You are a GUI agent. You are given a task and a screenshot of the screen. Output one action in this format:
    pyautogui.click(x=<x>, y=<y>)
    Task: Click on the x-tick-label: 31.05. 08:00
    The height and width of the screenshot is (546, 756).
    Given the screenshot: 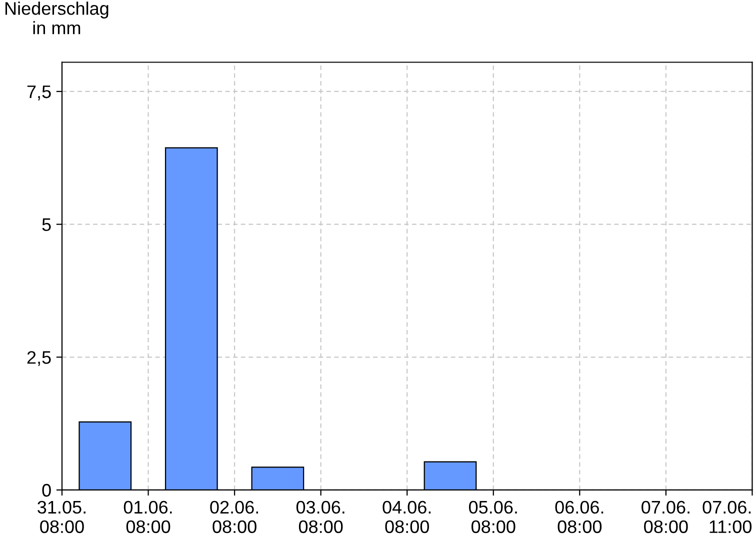 What is the action you would take?
    pyautogui.click(x=62, y=517)
    